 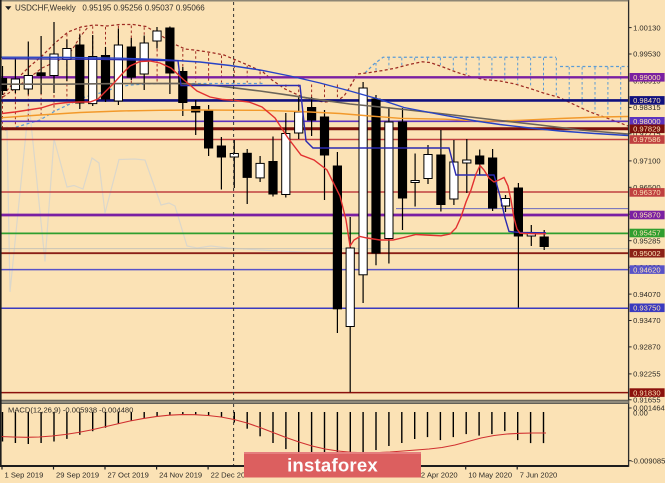 What do you see at coordinates (646, 107) in the screenshot?
I see `svg-text: 0.98315` at bounding box center [646, 107].